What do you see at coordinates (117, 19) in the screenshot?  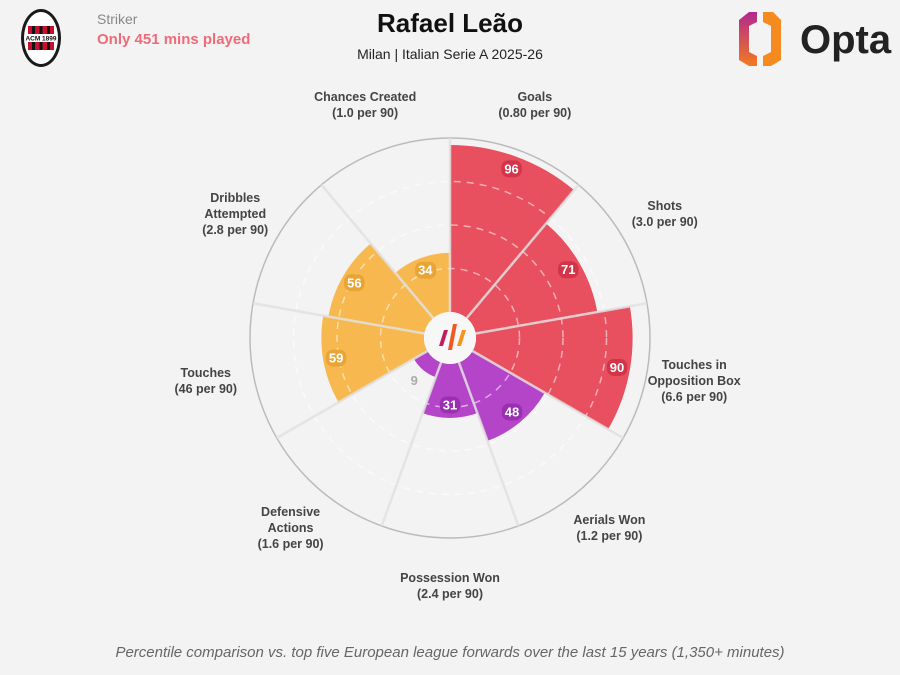 I see `player-role: Striker` at bounding box center [117, 19].